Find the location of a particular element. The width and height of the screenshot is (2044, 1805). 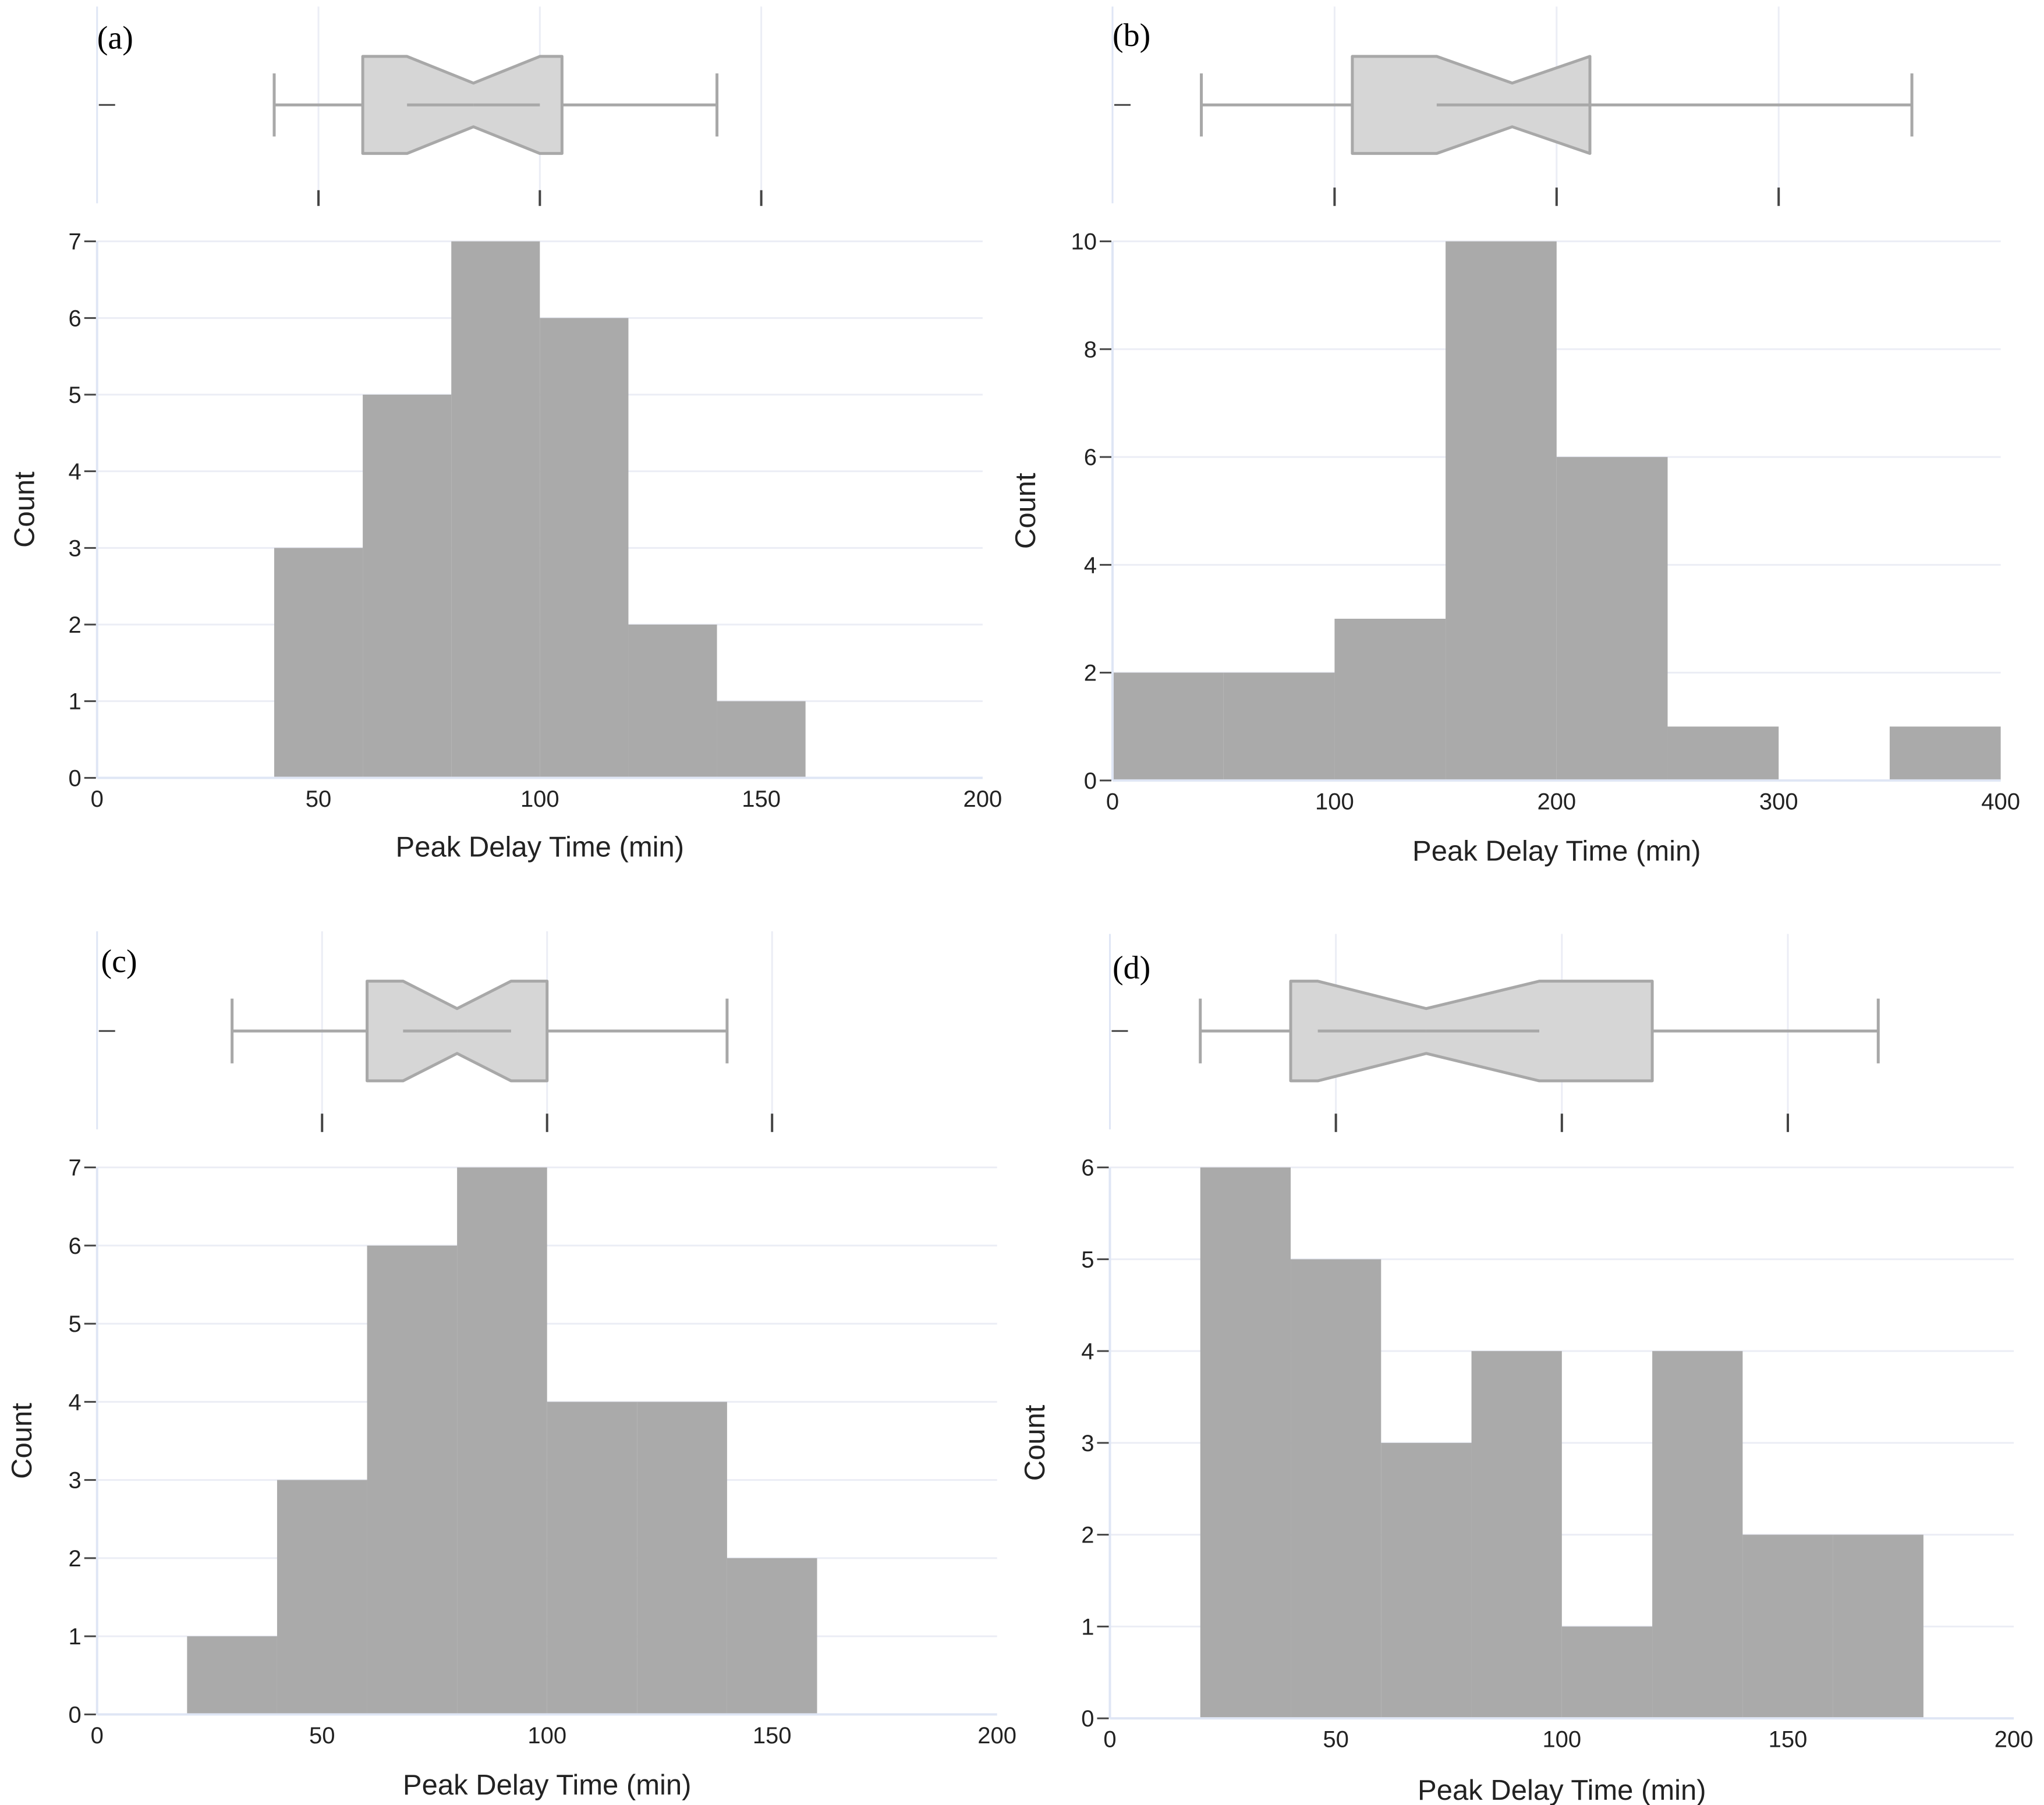

panel-label-b: (b) is located at coordinates (1131, 35).